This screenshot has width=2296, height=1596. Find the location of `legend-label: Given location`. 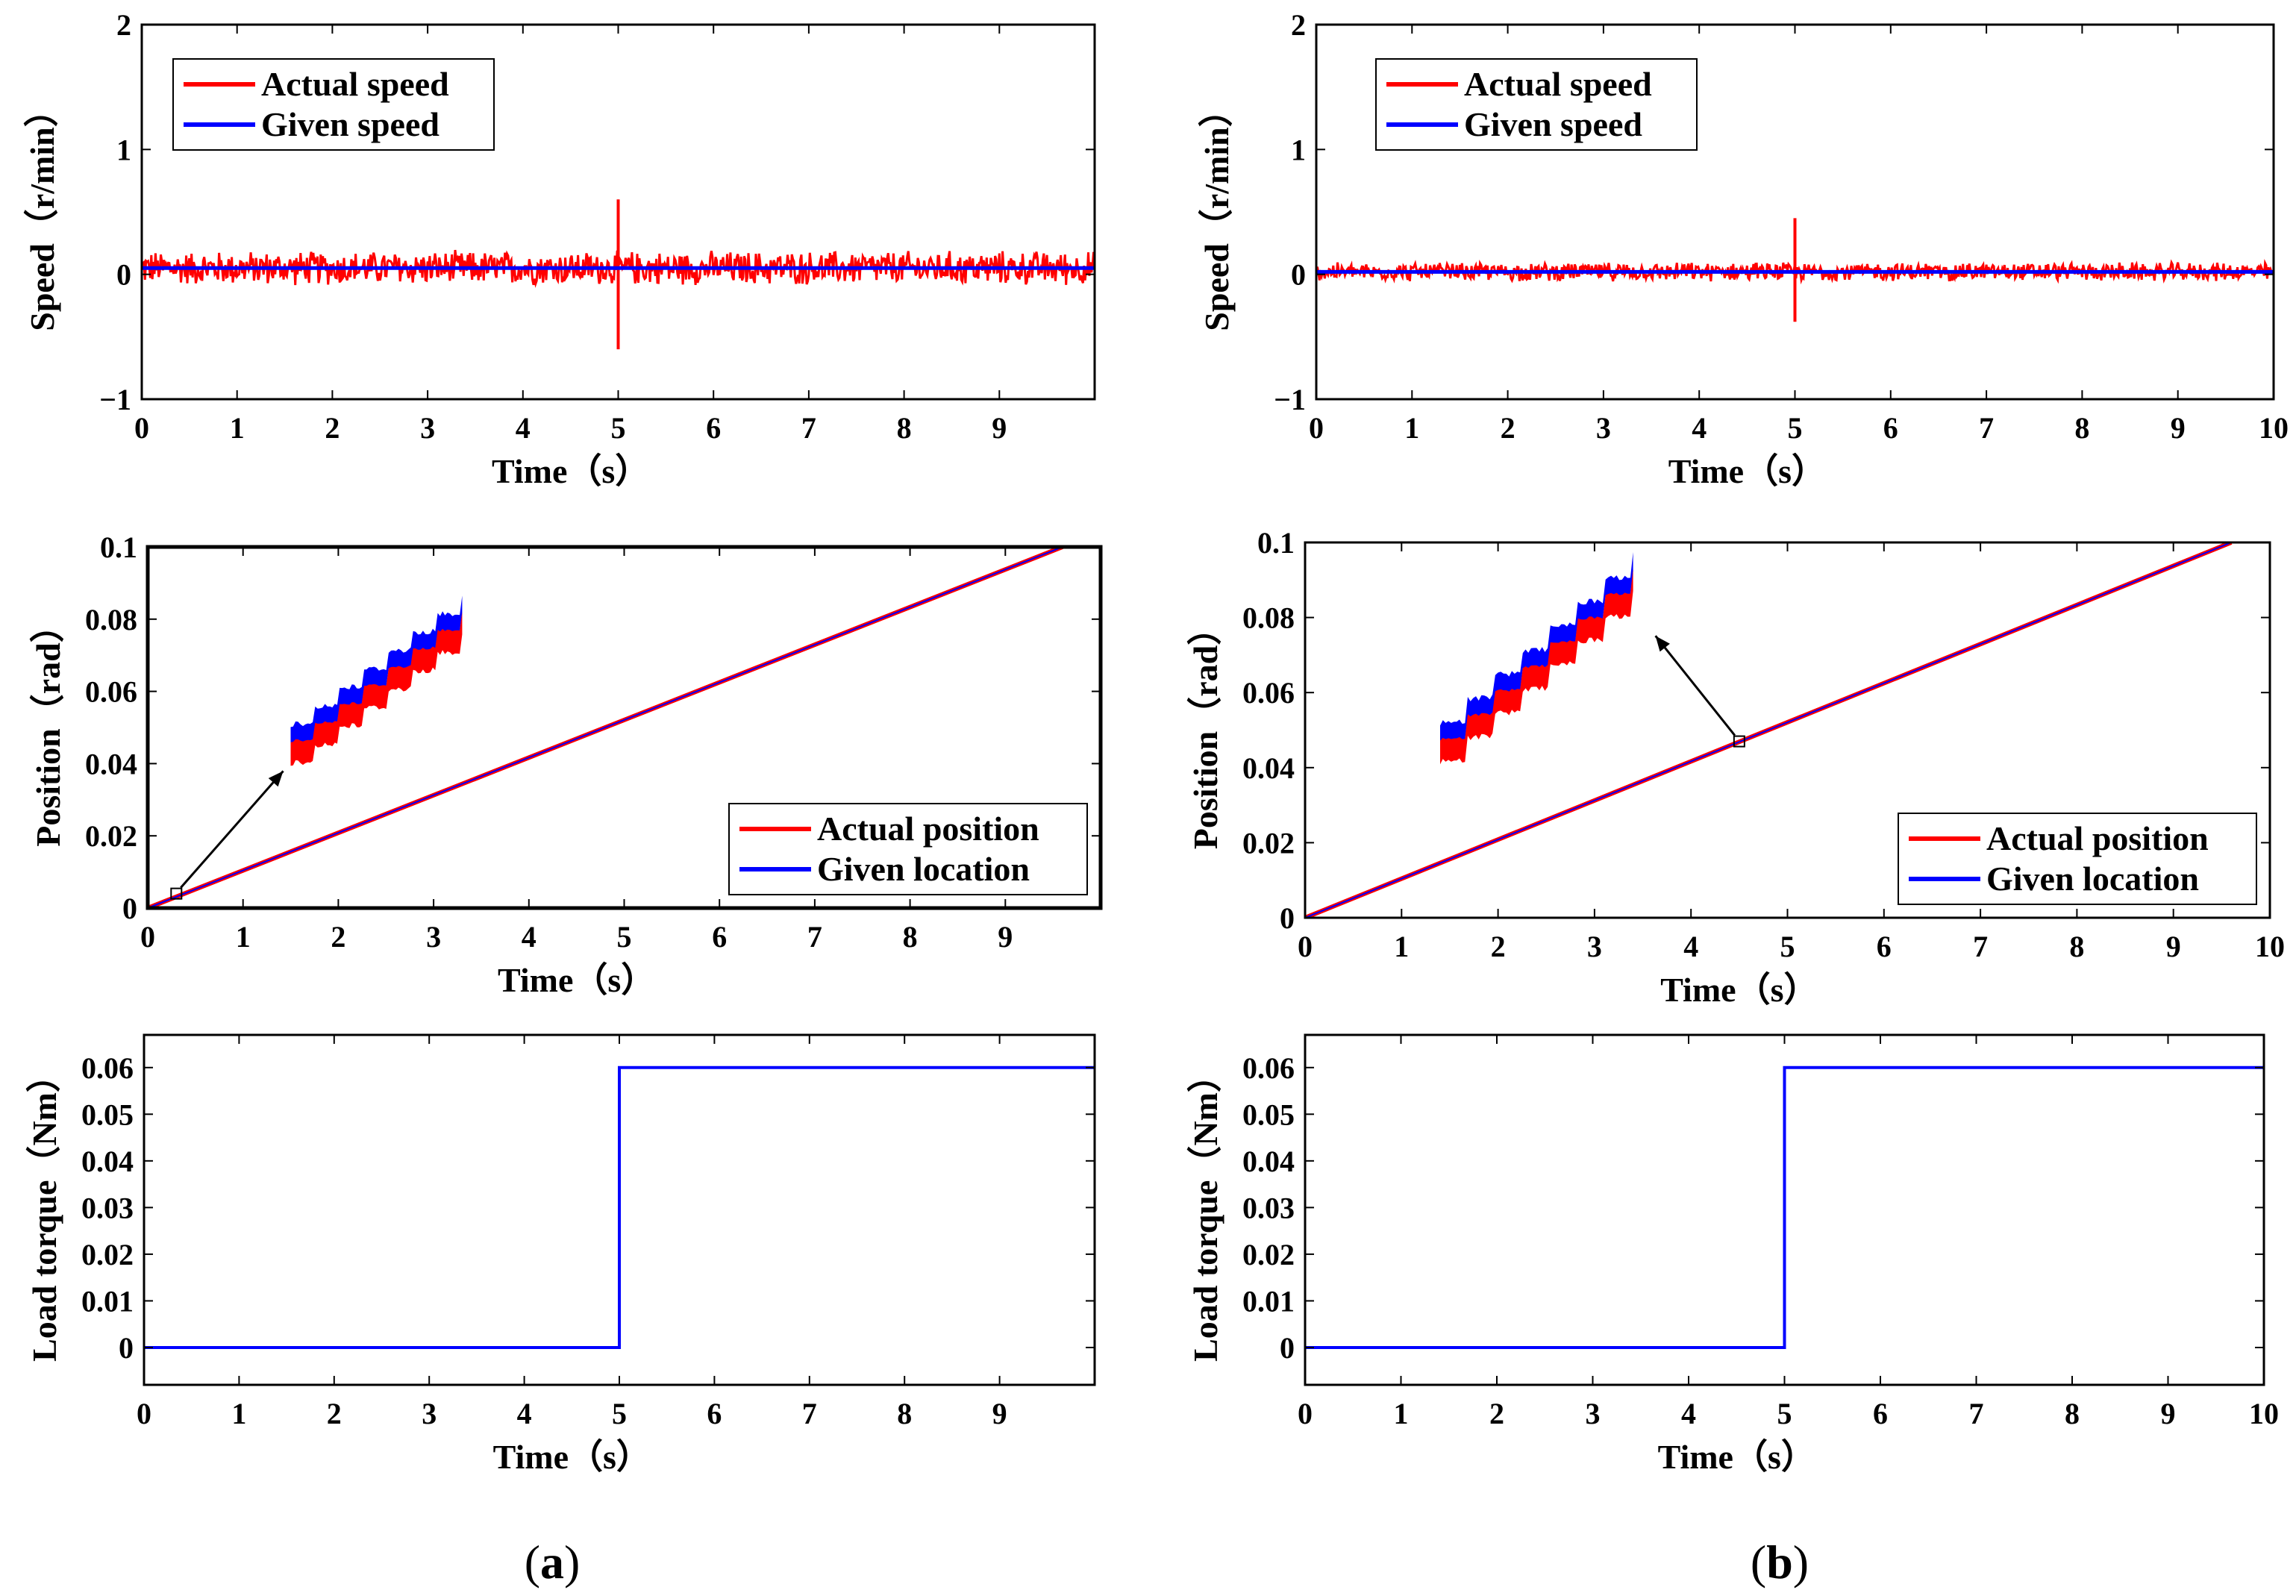

legend-label: Given location is located at coordinates (2092, 879).